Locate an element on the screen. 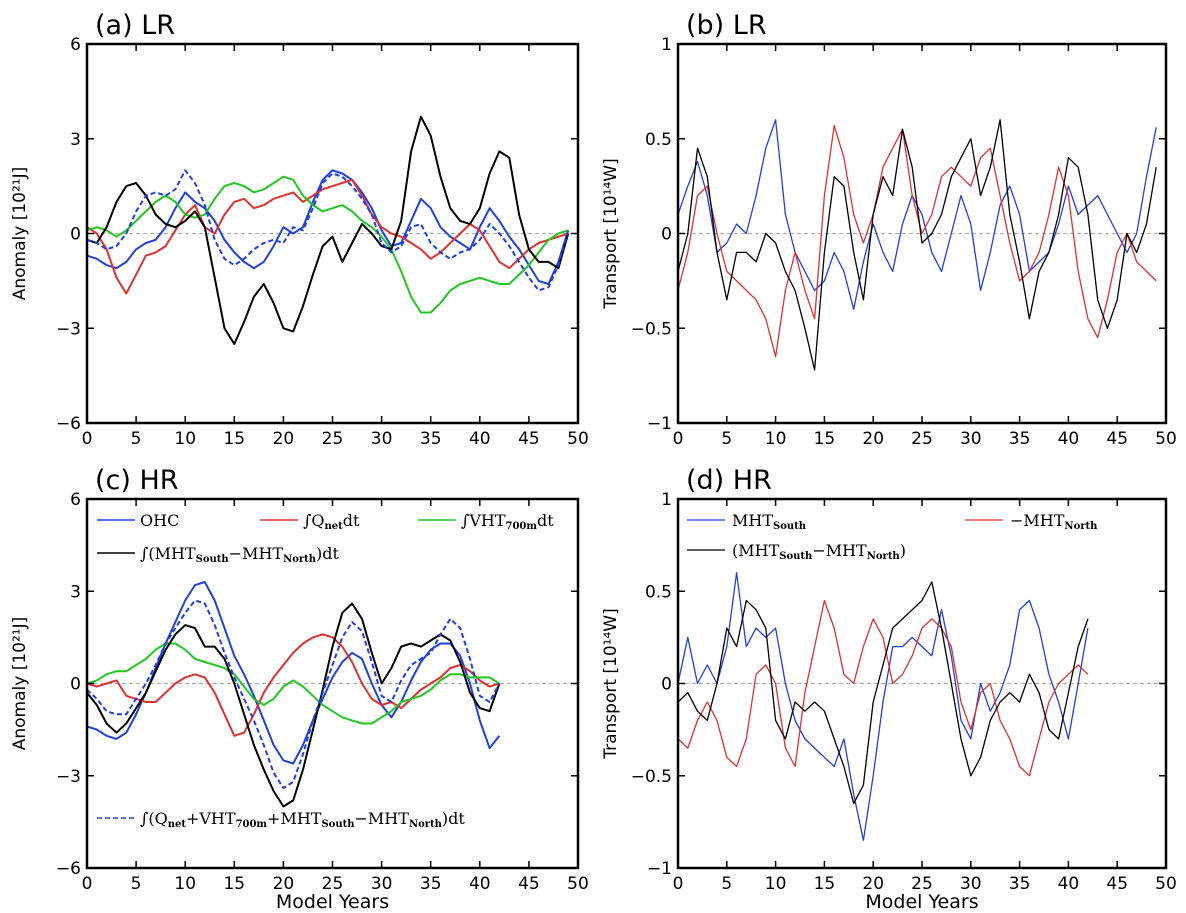 Image resolution: width=1186 pixels, height=913 pixels. y-tick-label-c: 3 is located at coordinates (75, 592).